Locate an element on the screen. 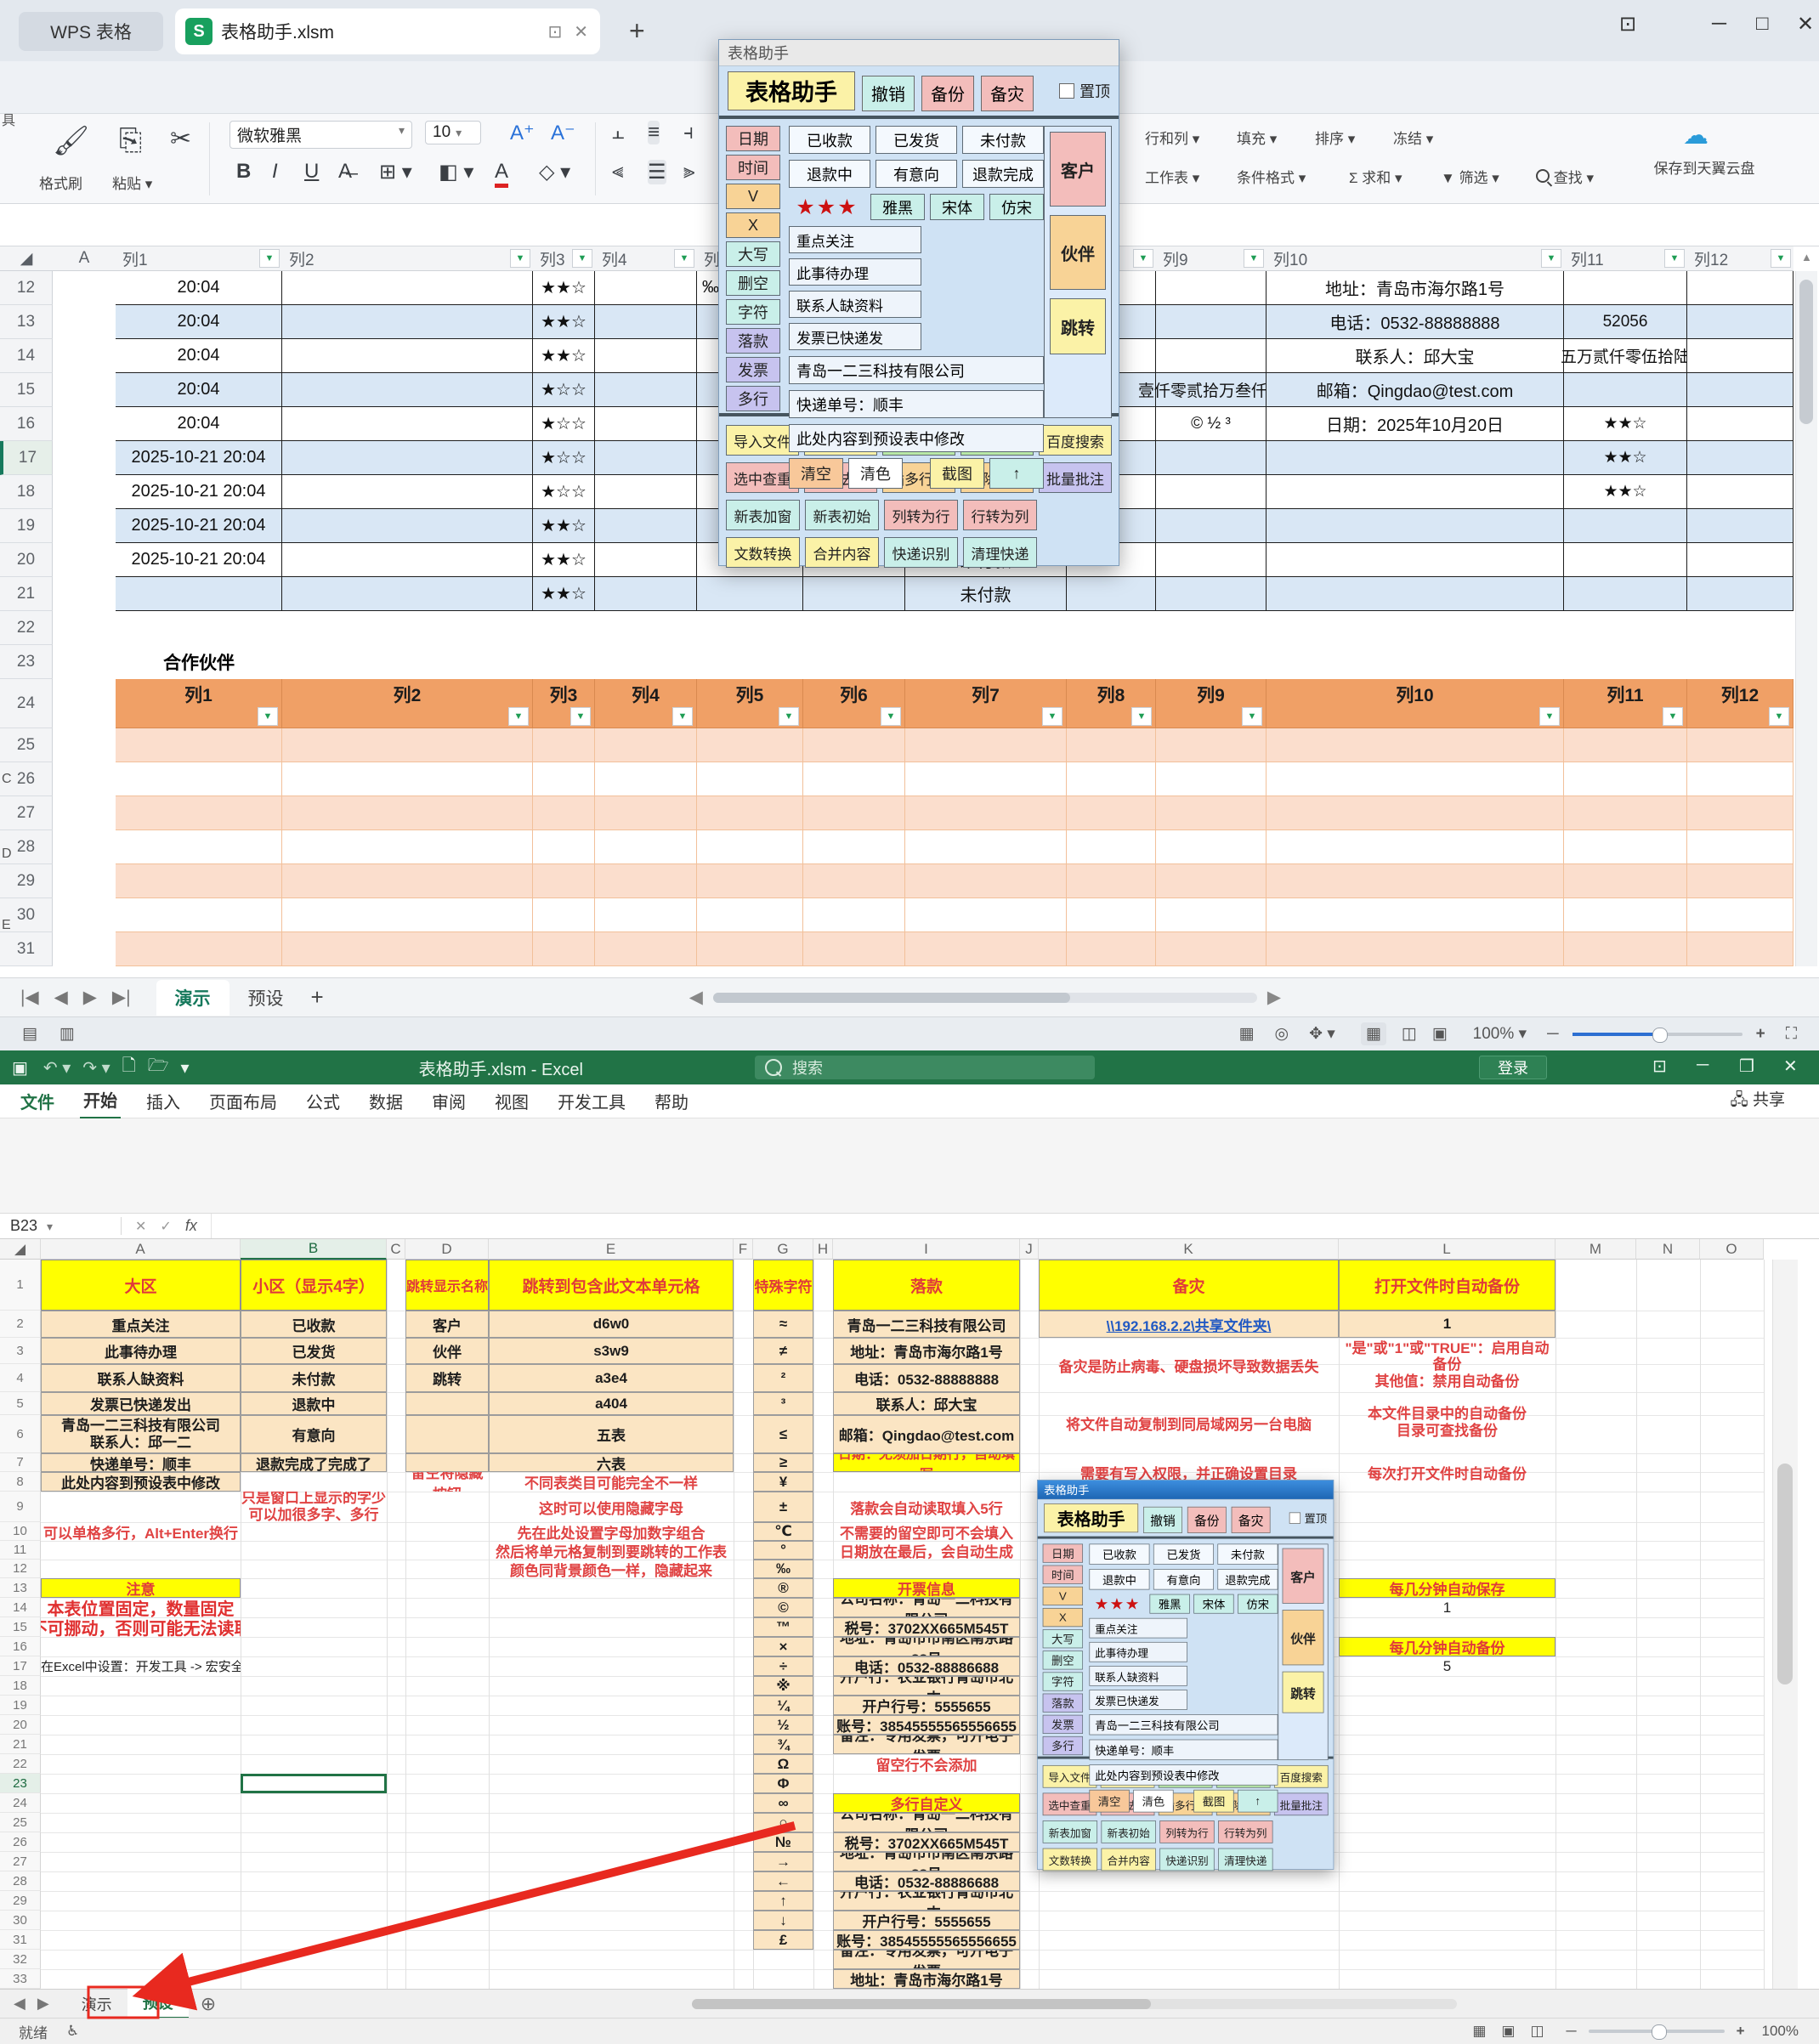 This screenshot has width=1819, height=2044. assistant-button-撤销: 撤销 is located at coordinates (888, 93).